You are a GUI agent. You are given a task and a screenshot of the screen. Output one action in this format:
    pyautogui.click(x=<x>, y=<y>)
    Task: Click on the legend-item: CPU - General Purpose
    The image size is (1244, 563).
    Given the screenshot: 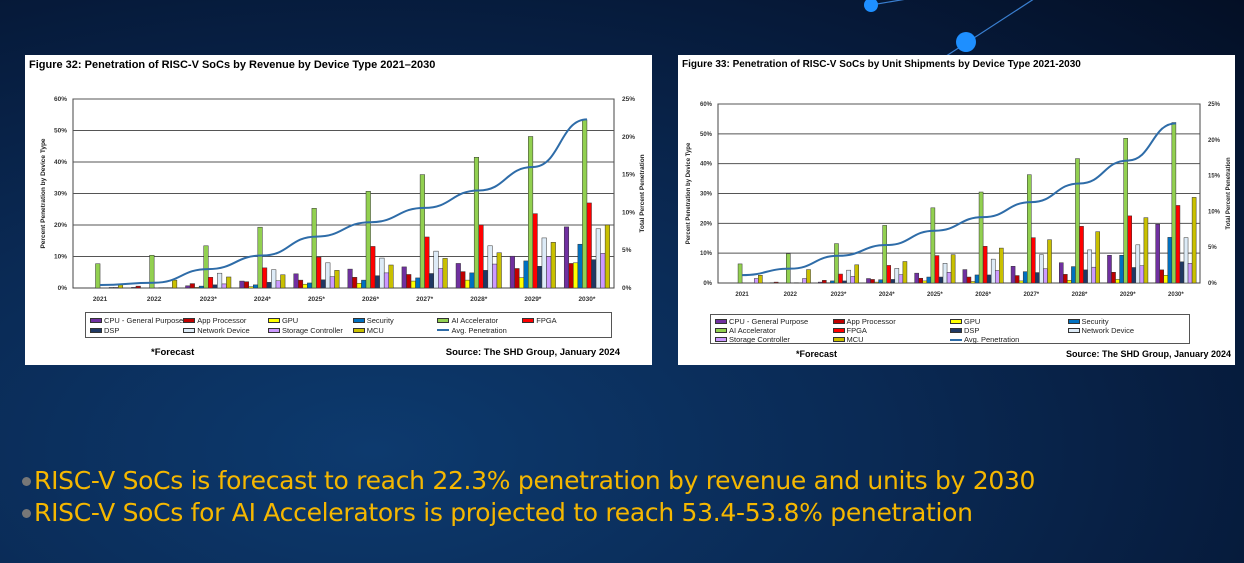 What is the action you would take?
    pyautogui.click(x=136, y=320)
    